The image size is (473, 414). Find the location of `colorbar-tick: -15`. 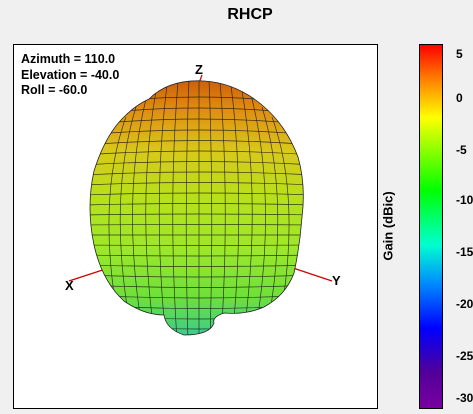

colorbar-tick: -15 is located at coordinates (464, 252).